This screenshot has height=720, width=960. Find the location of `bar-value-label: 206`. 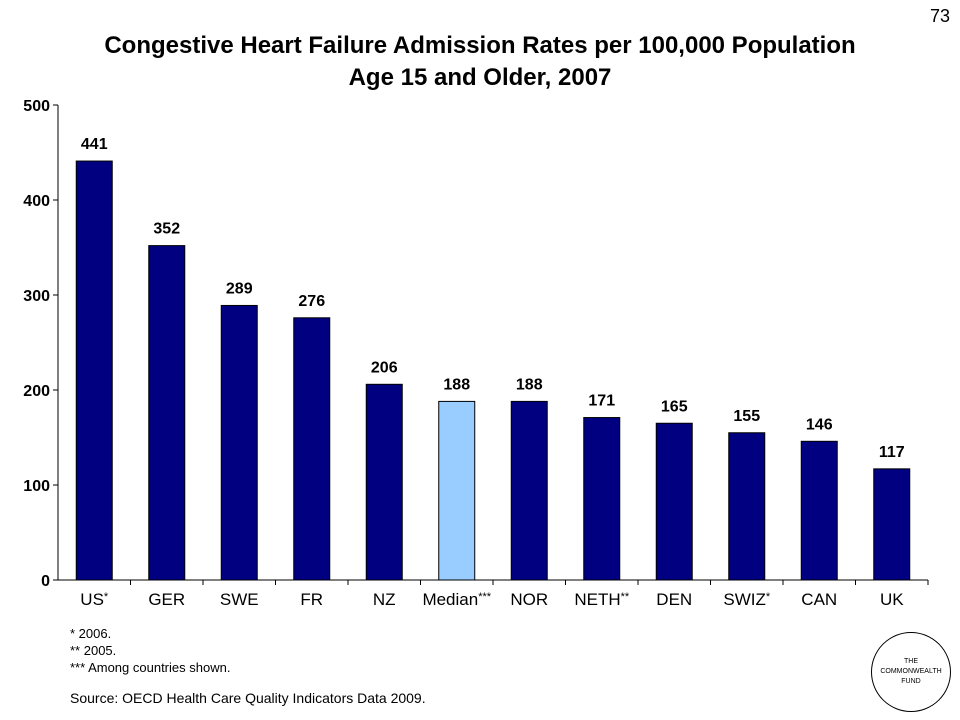

bar-value-label: 206 is located at coordinates (384, 367).